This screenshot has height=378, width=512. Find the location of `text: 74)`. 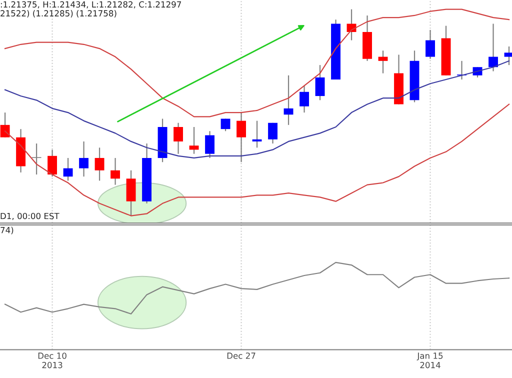

text: 74) is located at coordinates (7, 230).